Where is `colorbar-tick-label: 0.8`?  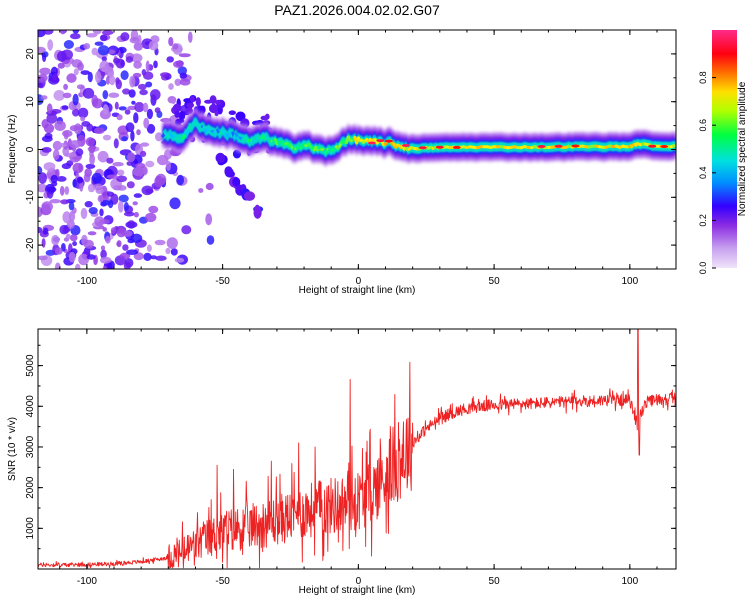 colorbar-tick-label: 0.8 is located at coordinates (703, 77).